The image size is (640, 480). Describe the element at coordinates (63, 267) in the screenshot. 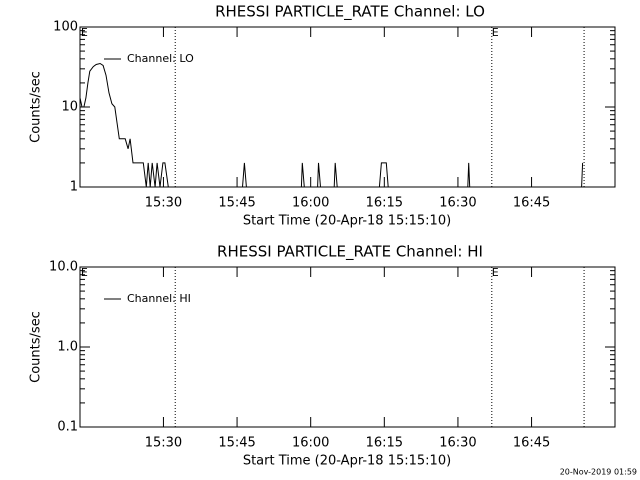

I see `y-tick-label: 10.0` at that location.